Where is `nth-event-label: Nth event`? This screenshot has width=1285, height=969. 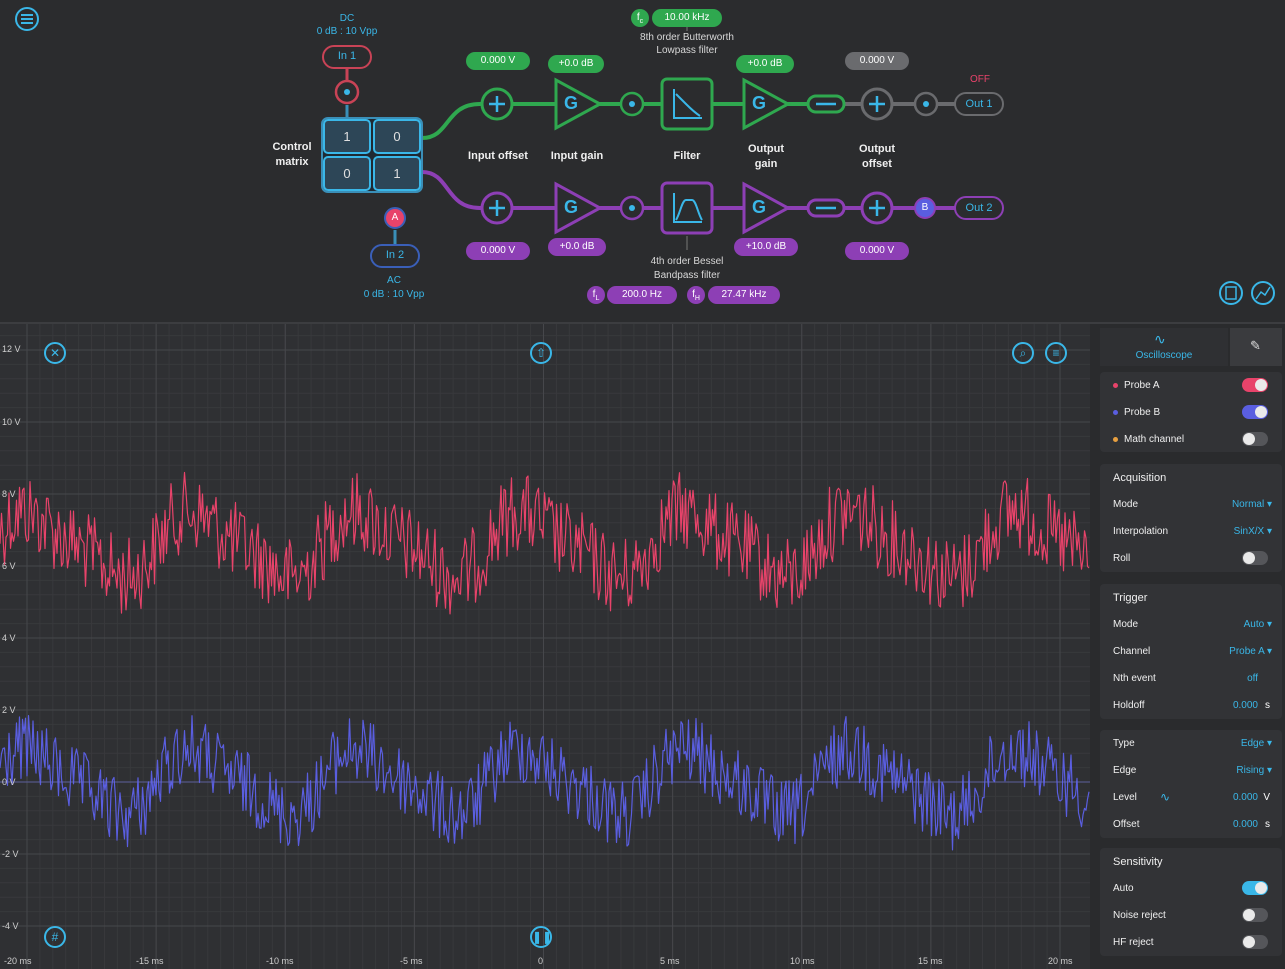
nth-event-label: Nth event is located at coordinates (1134, 678).